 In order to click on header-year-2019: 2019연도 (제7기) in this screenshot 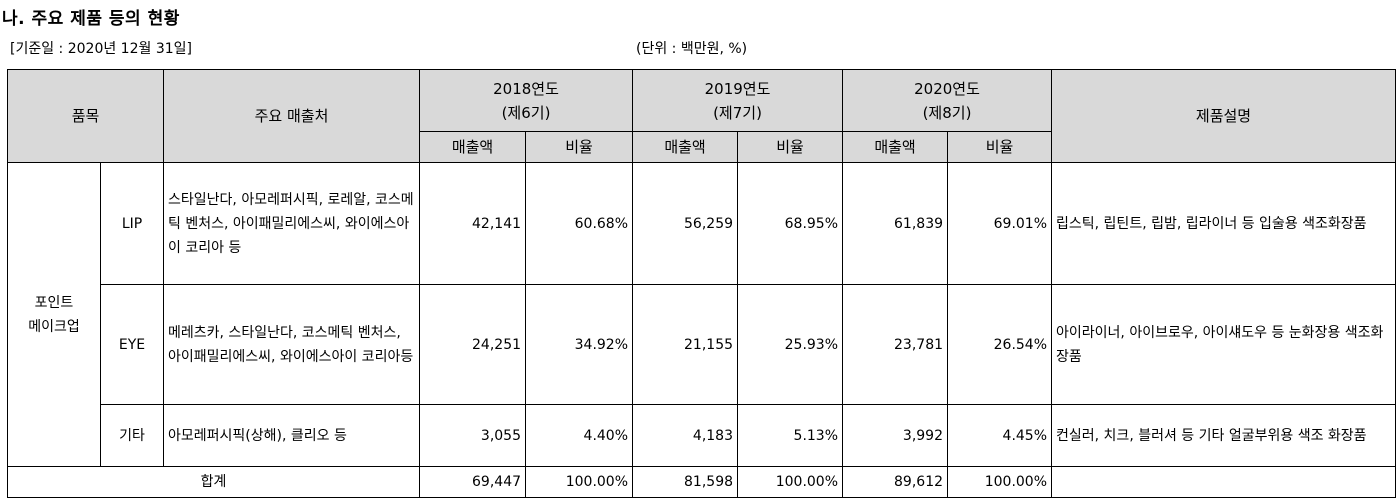, I will do `click(738, 100)`.